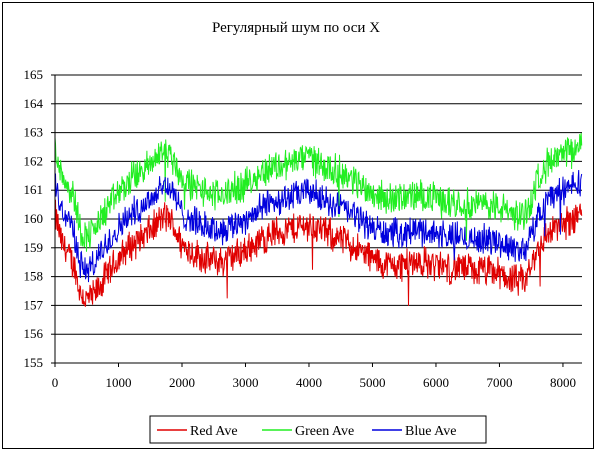 This screenshot has width=598, height=453. What do you see at coordinates (34, 333) in the screenshot?
I see `y-tick-label-156: 156` at bounding box center [34, 333].